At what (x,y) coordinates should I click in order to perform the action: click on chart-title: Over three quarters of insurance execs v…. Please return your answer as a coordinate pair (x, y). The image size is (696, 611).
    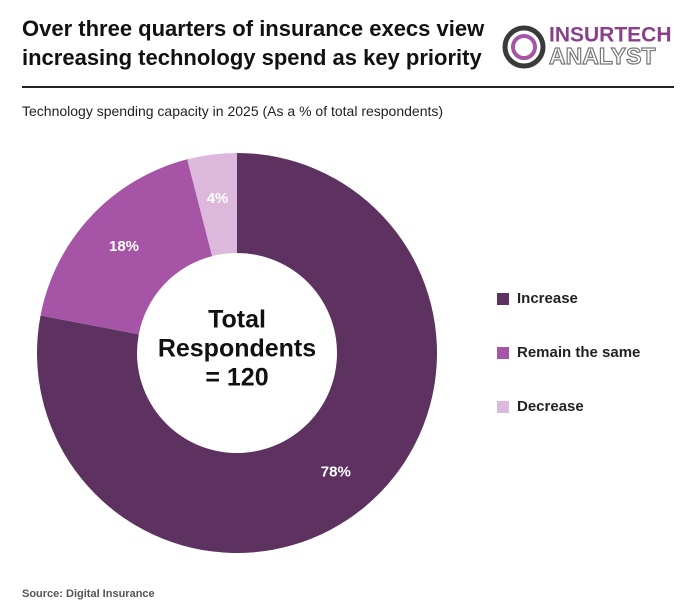
    Looking at the image, I should click on (253, 43).